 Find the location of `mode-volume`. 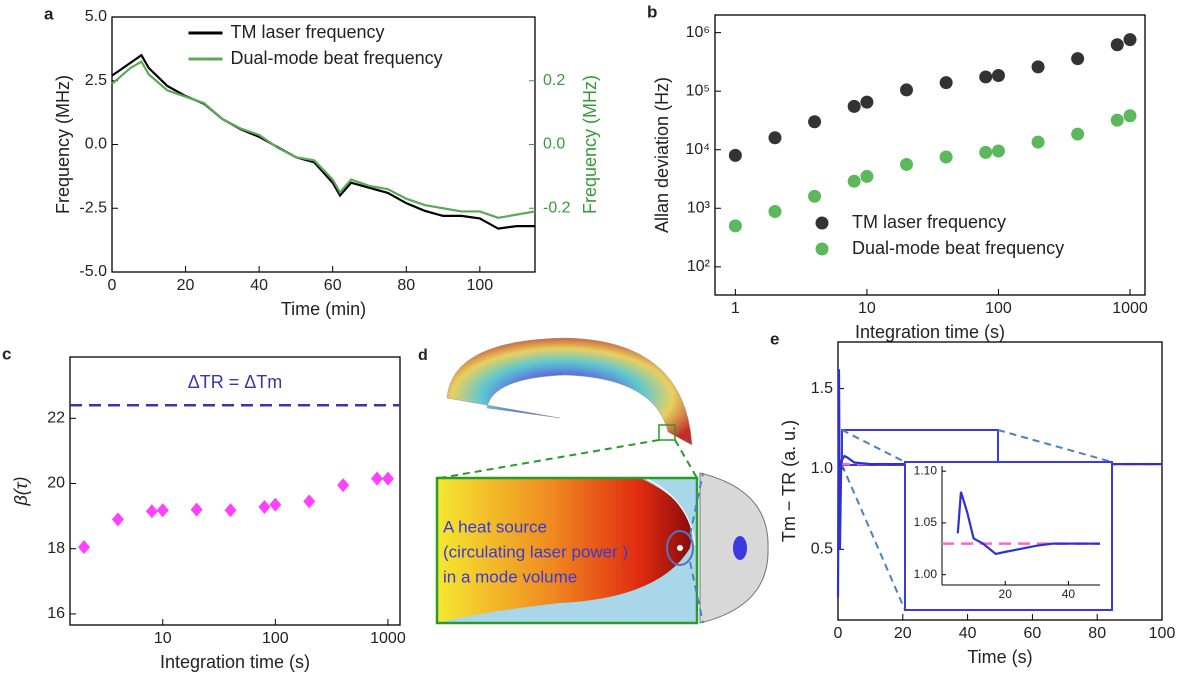

mode-volume is located at coordinates (680, 548).